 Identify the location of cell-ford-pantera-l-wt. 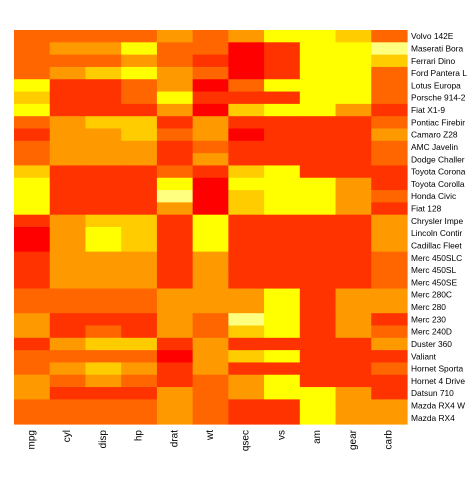
(210, 73).